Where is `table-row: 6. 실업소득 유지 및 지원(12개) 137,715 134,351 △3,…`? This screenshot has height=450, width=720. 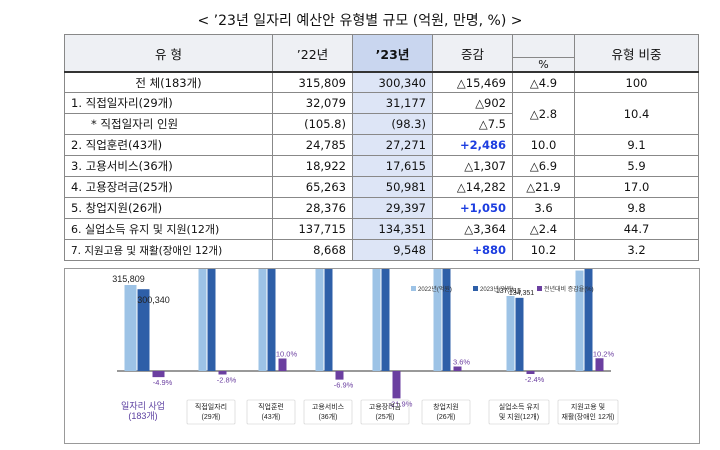
table-row: 6. 실업소득 유지 및 지원(12개) 137,715 134,351 △3,… is located at coordinates (381, 229).